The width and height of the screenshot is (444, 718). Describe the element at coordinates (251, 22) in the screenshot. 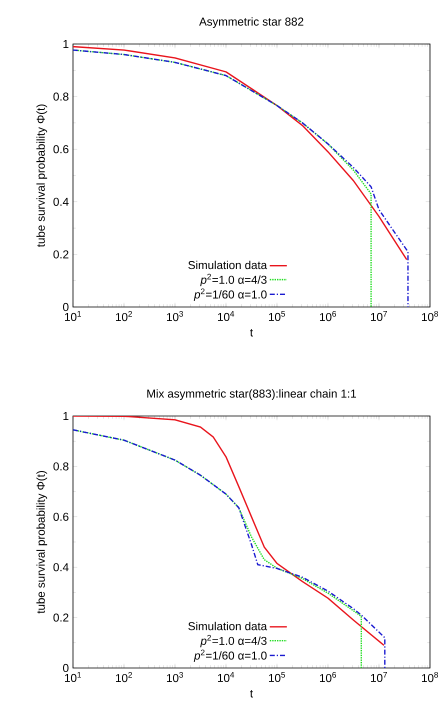

I see `chart-title: Asymmetric star 882` at that location.